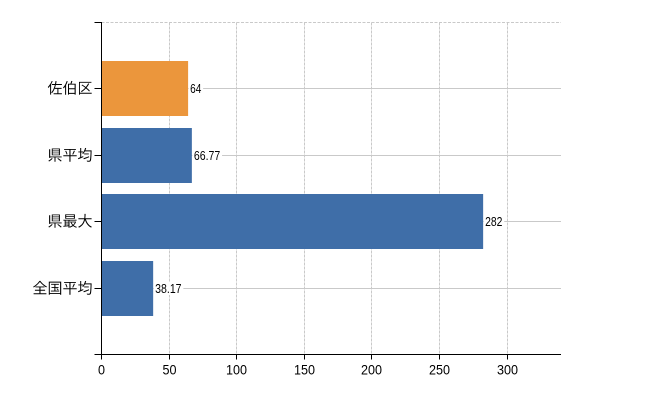 This screenshot has height=405, width=650. I want to click on svg-text: 0, so click(101, 370).